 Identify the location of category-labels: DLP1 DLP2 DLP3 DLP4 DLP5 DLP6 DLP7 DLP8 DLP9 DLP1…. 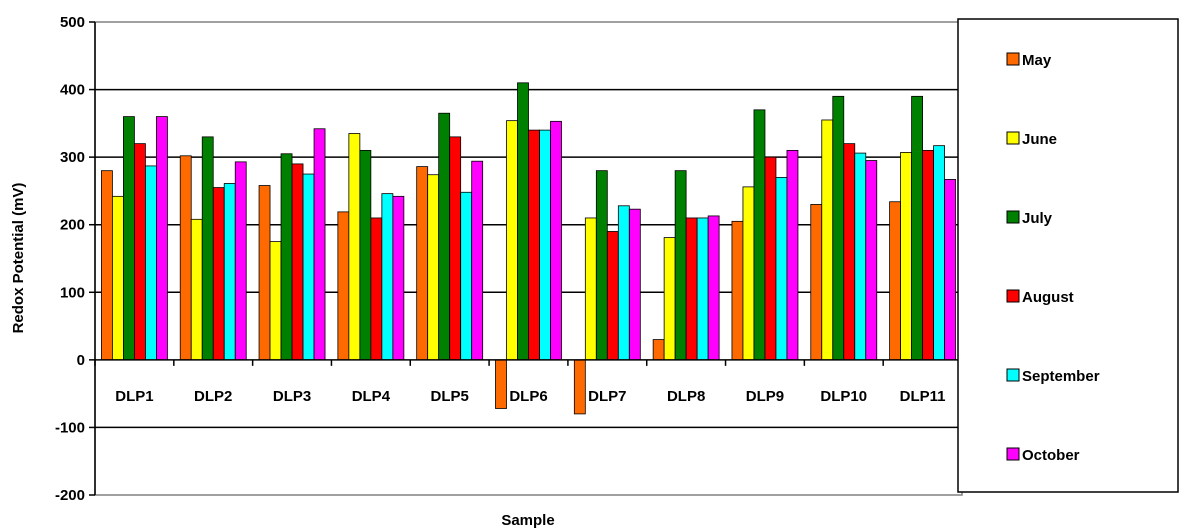
(520, 382).